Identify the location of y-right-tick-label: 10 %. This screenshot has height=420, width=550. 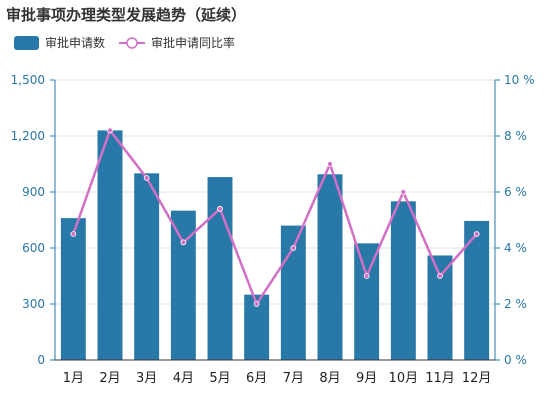
(519, 80).